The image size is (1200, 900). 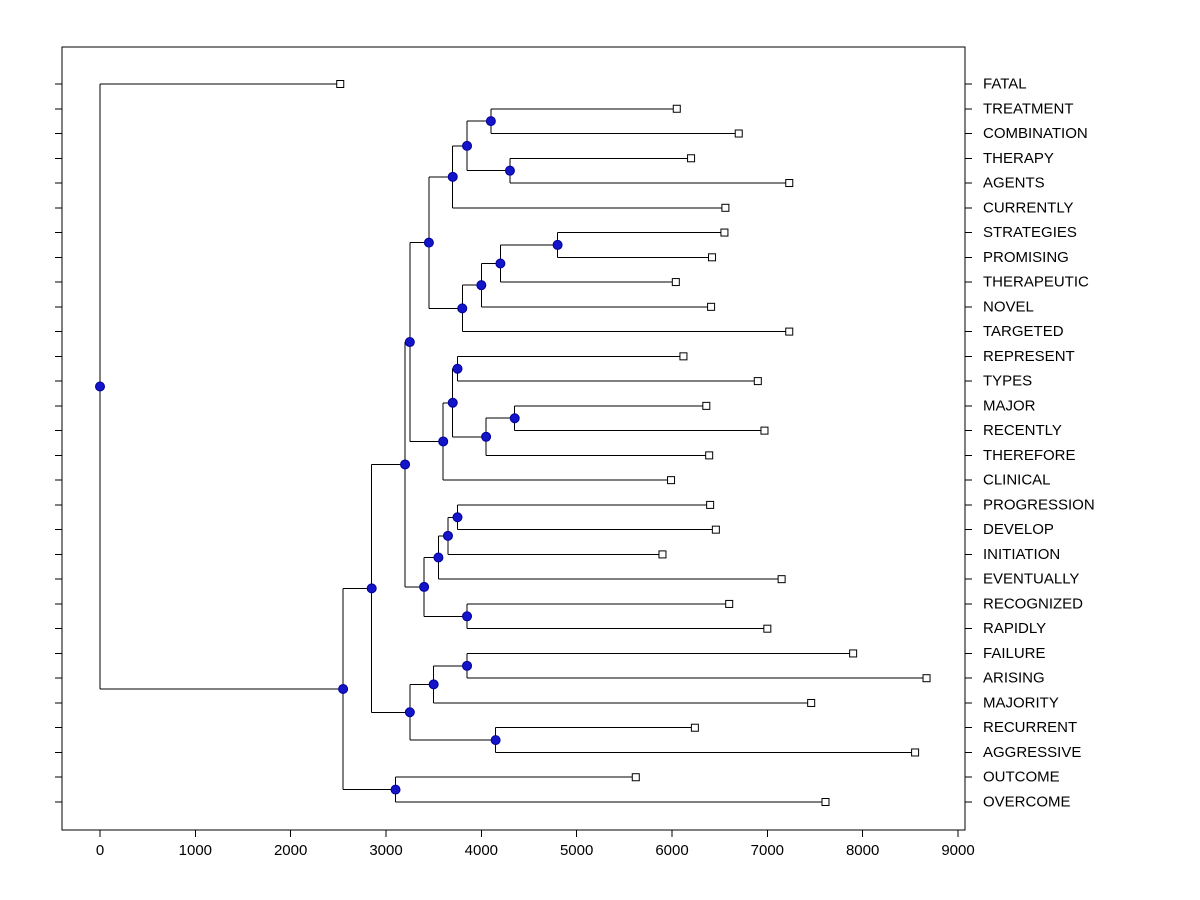 I want to click on leaf-label: RECURRENT, so click(x=1030, y=727).